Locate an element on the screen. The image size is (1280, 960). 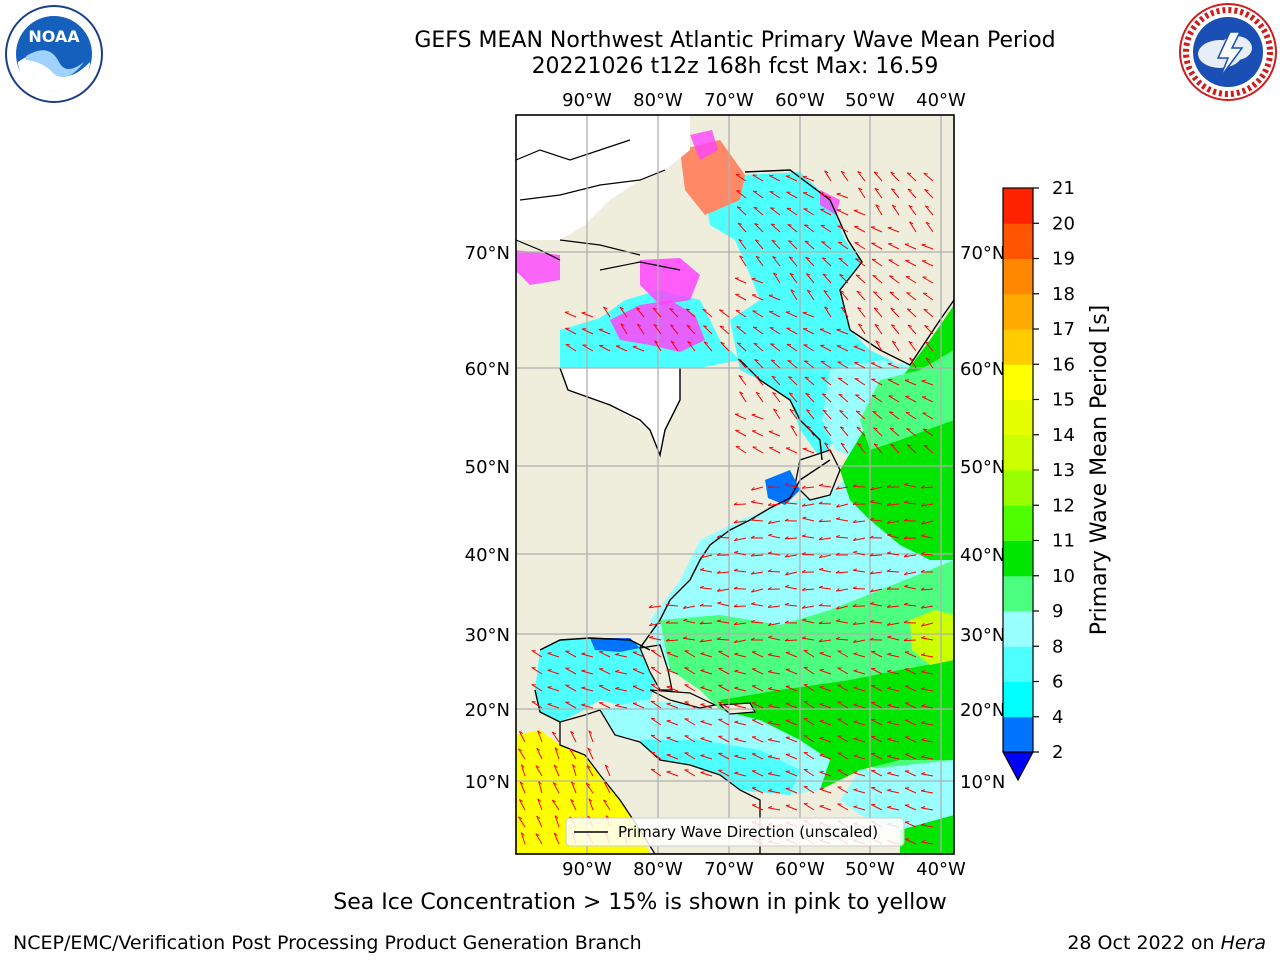
footer-date-text: 28 Oct 2022 on is located at coordinates (1144, 943).